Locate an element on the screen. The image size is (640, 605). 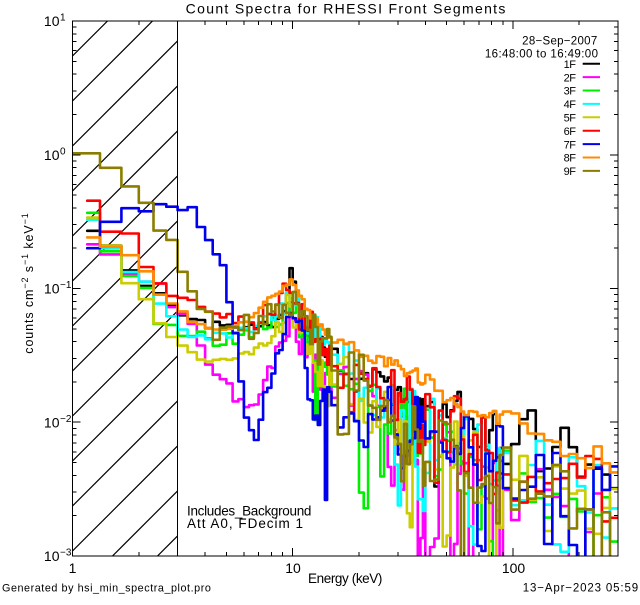
svg-text: Energy (keV) is located at coordinates (345, 578).